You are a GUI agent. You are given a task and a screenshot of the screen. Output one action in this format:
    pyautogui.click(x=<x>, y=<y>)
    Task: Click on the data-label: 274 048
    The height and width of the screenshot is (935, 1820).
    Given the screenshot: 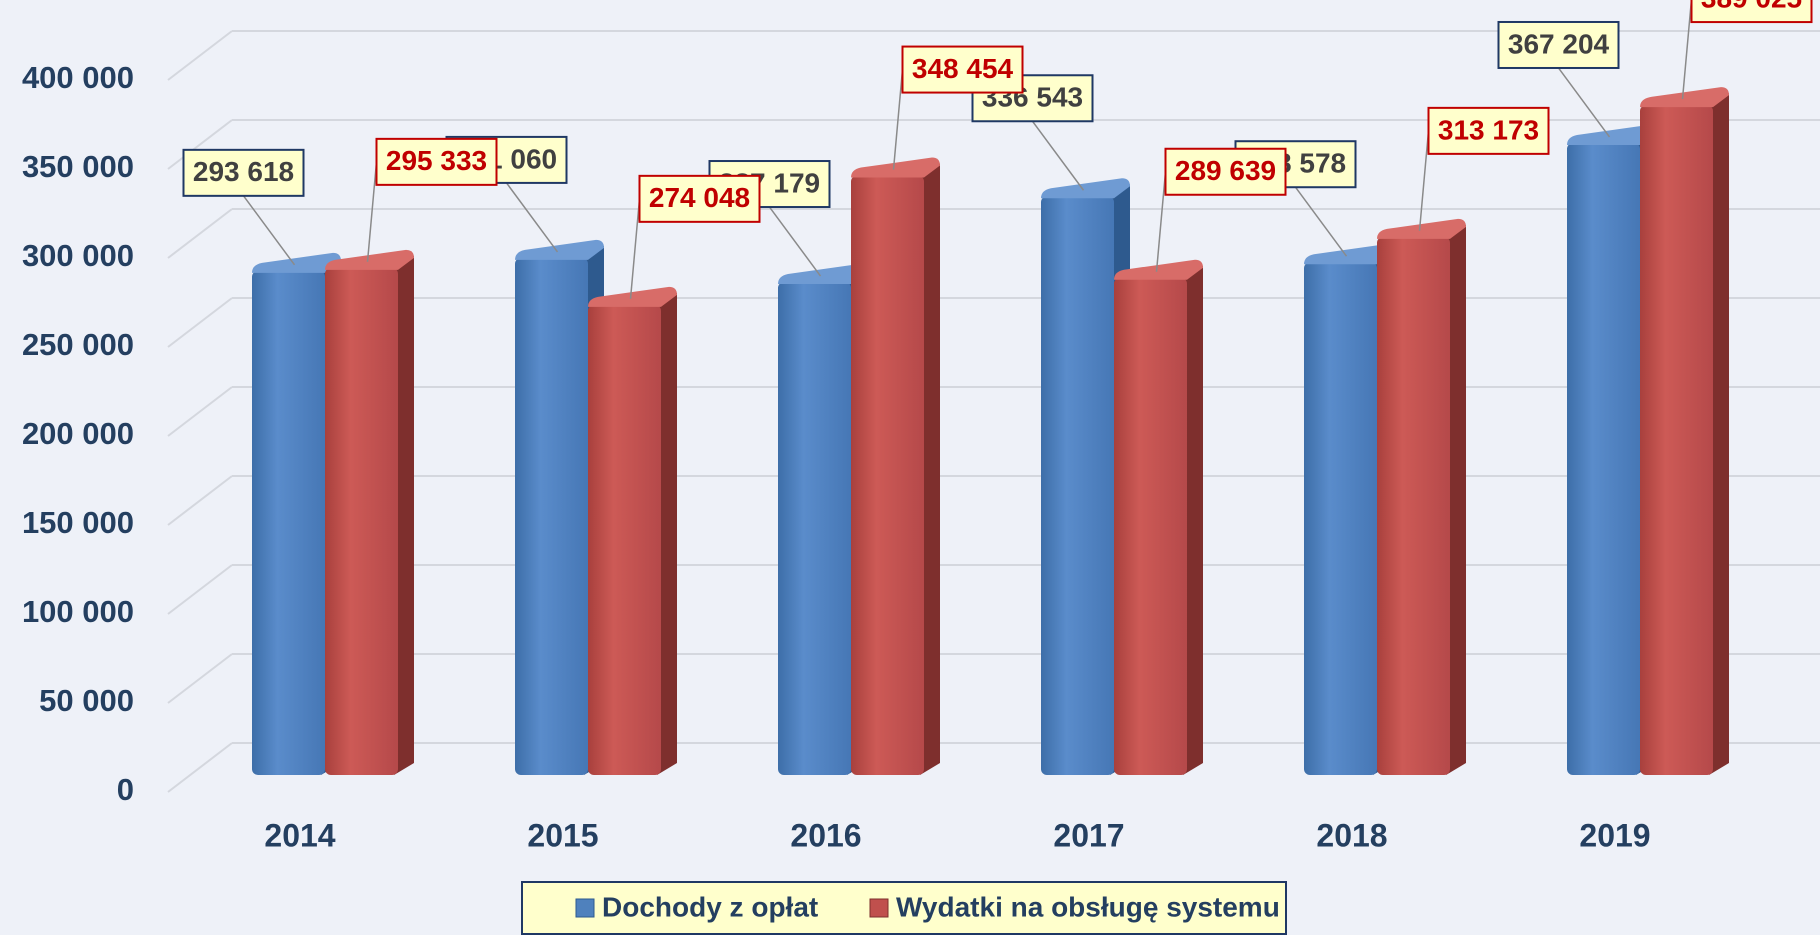 What is the action you would take?
    pyautogui.click(x=699, y=197)
    